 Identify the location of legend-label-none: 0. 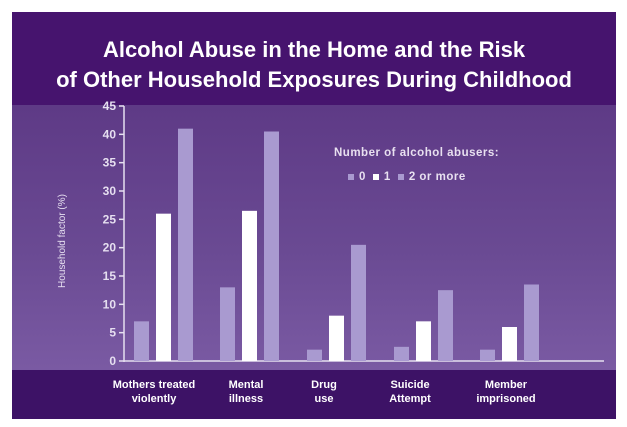
(362, 177).